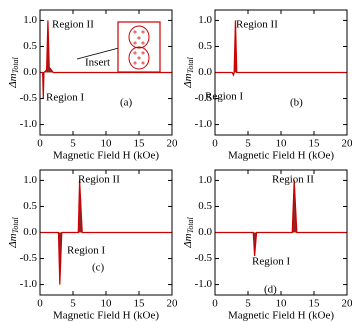 This screenshot has height=322, width=352. Describe the element at coordinates (98, 268) in the screenshot. I see `annotation: (c)` at that location.